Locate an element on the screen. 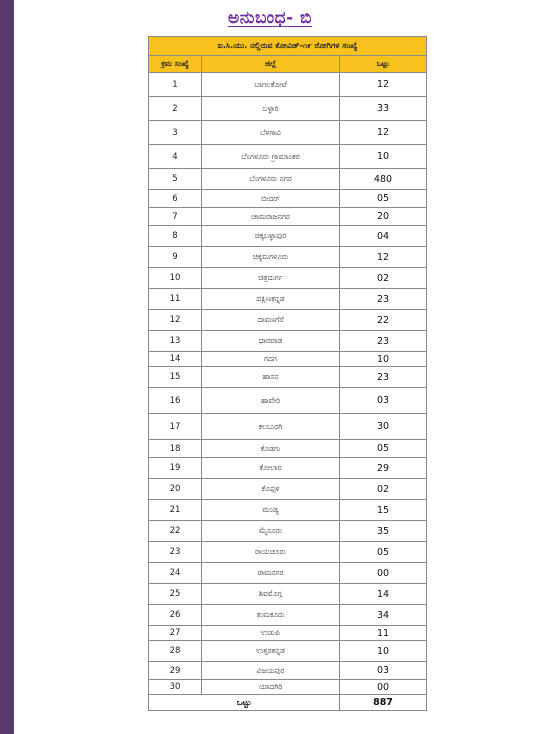 The image size is (540, 734). district-cell: ಧಾರವಾಡ is located at coordinates (270, 341).